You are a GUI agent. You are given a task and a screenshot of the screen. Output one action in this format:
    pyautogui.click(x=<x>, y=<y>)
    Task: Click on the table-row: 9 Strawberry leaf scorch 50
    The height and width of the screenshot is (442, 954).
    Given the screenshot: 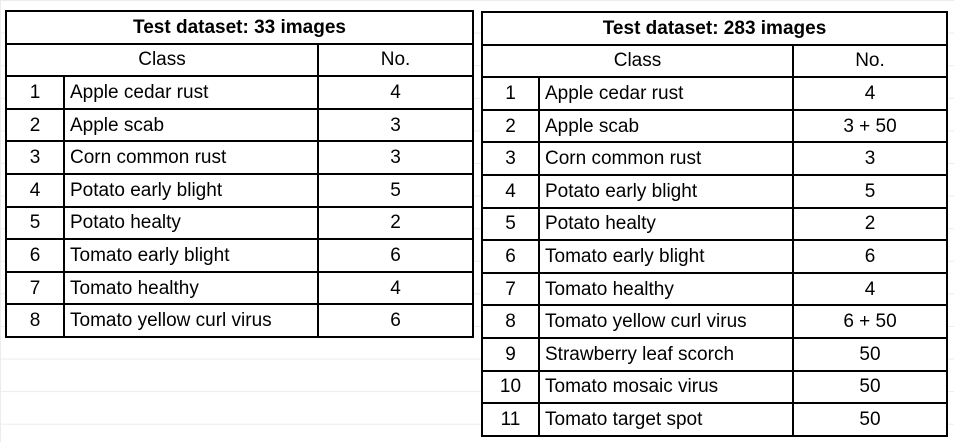 What is the action you would take?
    pyautogui.click(x=714, y=354)
    